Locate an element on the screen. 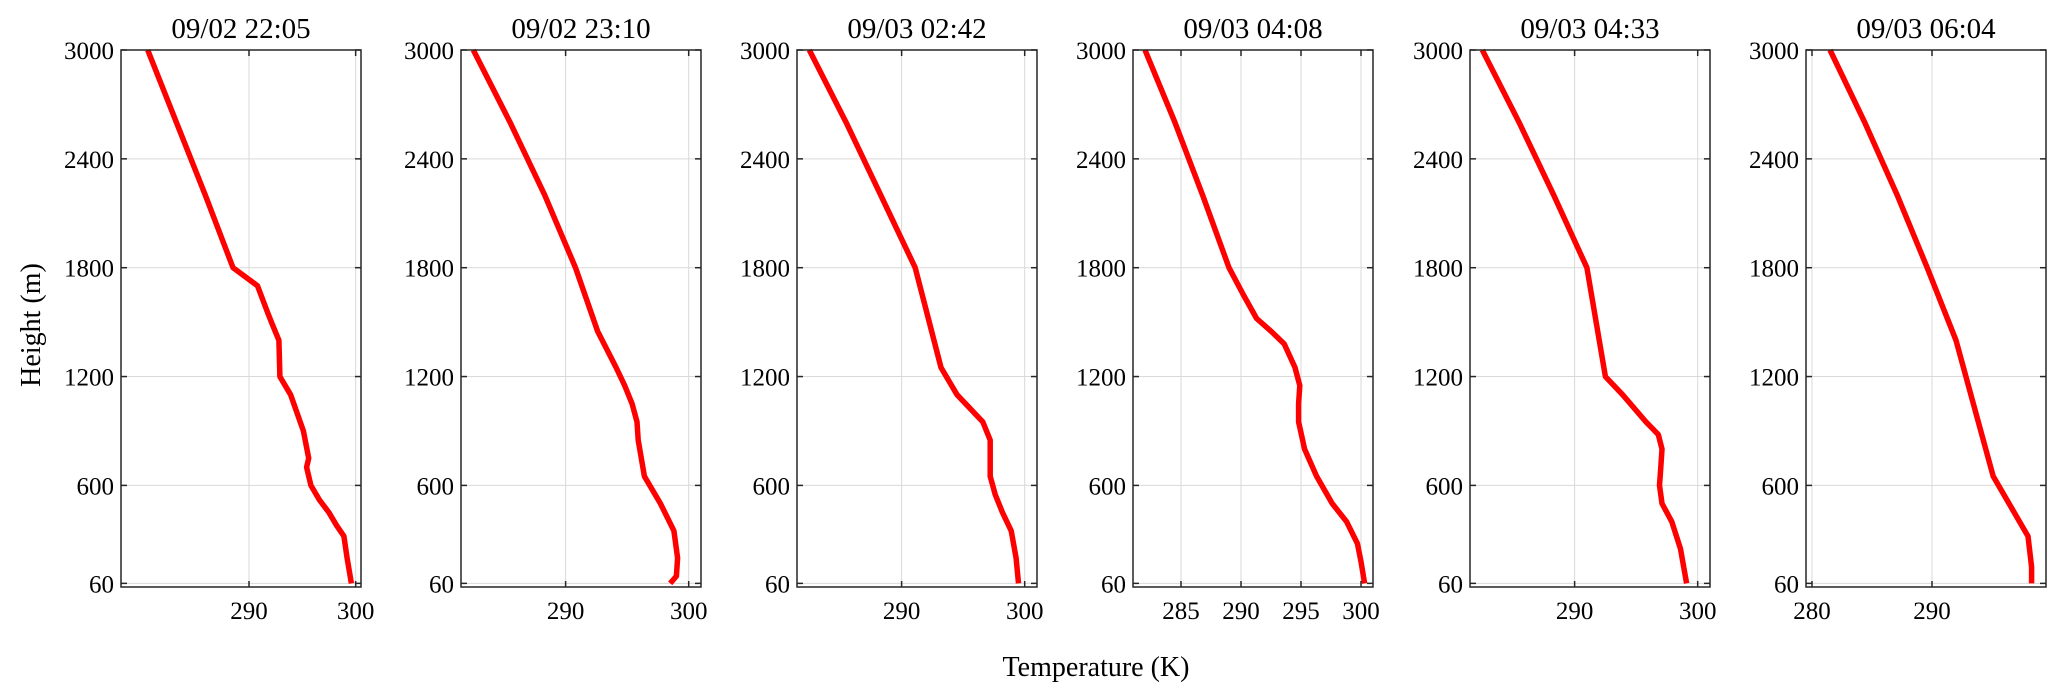 The height and width of the screenshot is (700, 2067). y-axis-title: Height (m) is located at coordinates (31, 325).